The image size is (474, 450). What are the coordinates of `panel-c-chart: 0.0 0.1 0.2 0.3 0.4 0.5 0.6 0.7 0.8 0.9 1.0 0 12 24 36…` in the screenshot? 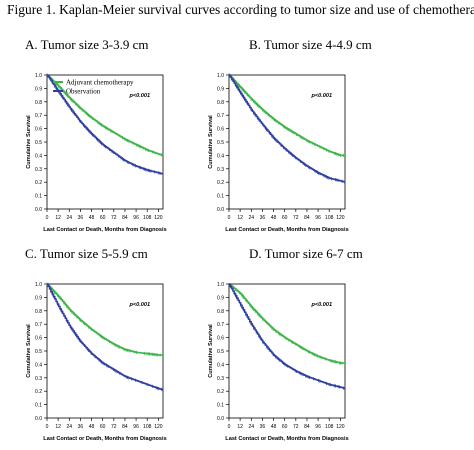 It's located at (96, 362).